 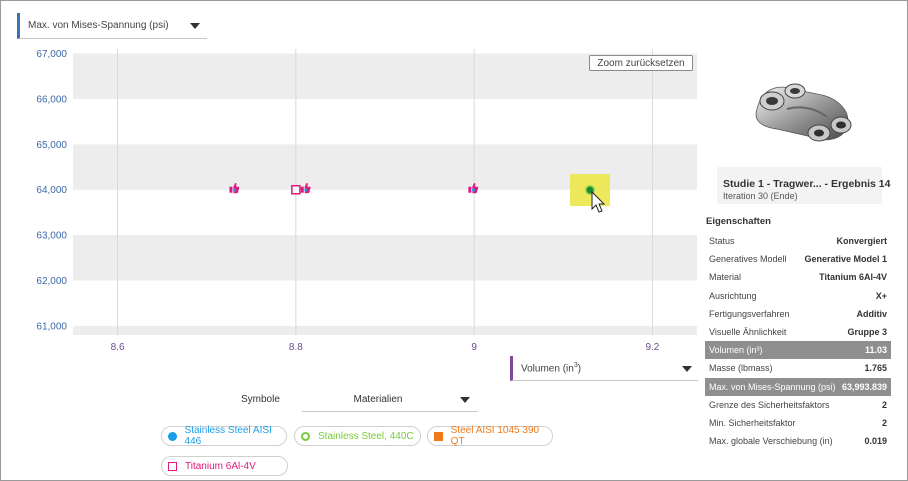 I want to click on property-label: Grenze des Sicherheitsfaktors, so click(x=769, y=404).